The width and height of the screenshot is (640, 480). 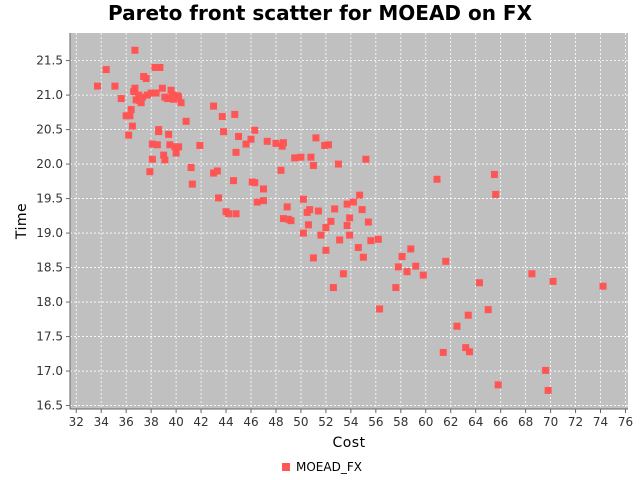 I want to click on x-tick-label: 44, so click(x=225, y=422).